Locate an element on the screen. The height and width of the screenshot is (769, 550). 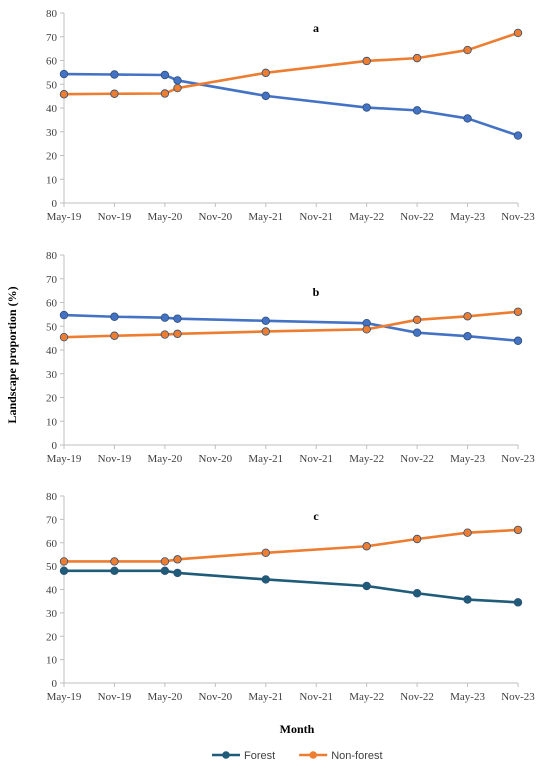
panel-label: b is located at coordinates (316, 292).